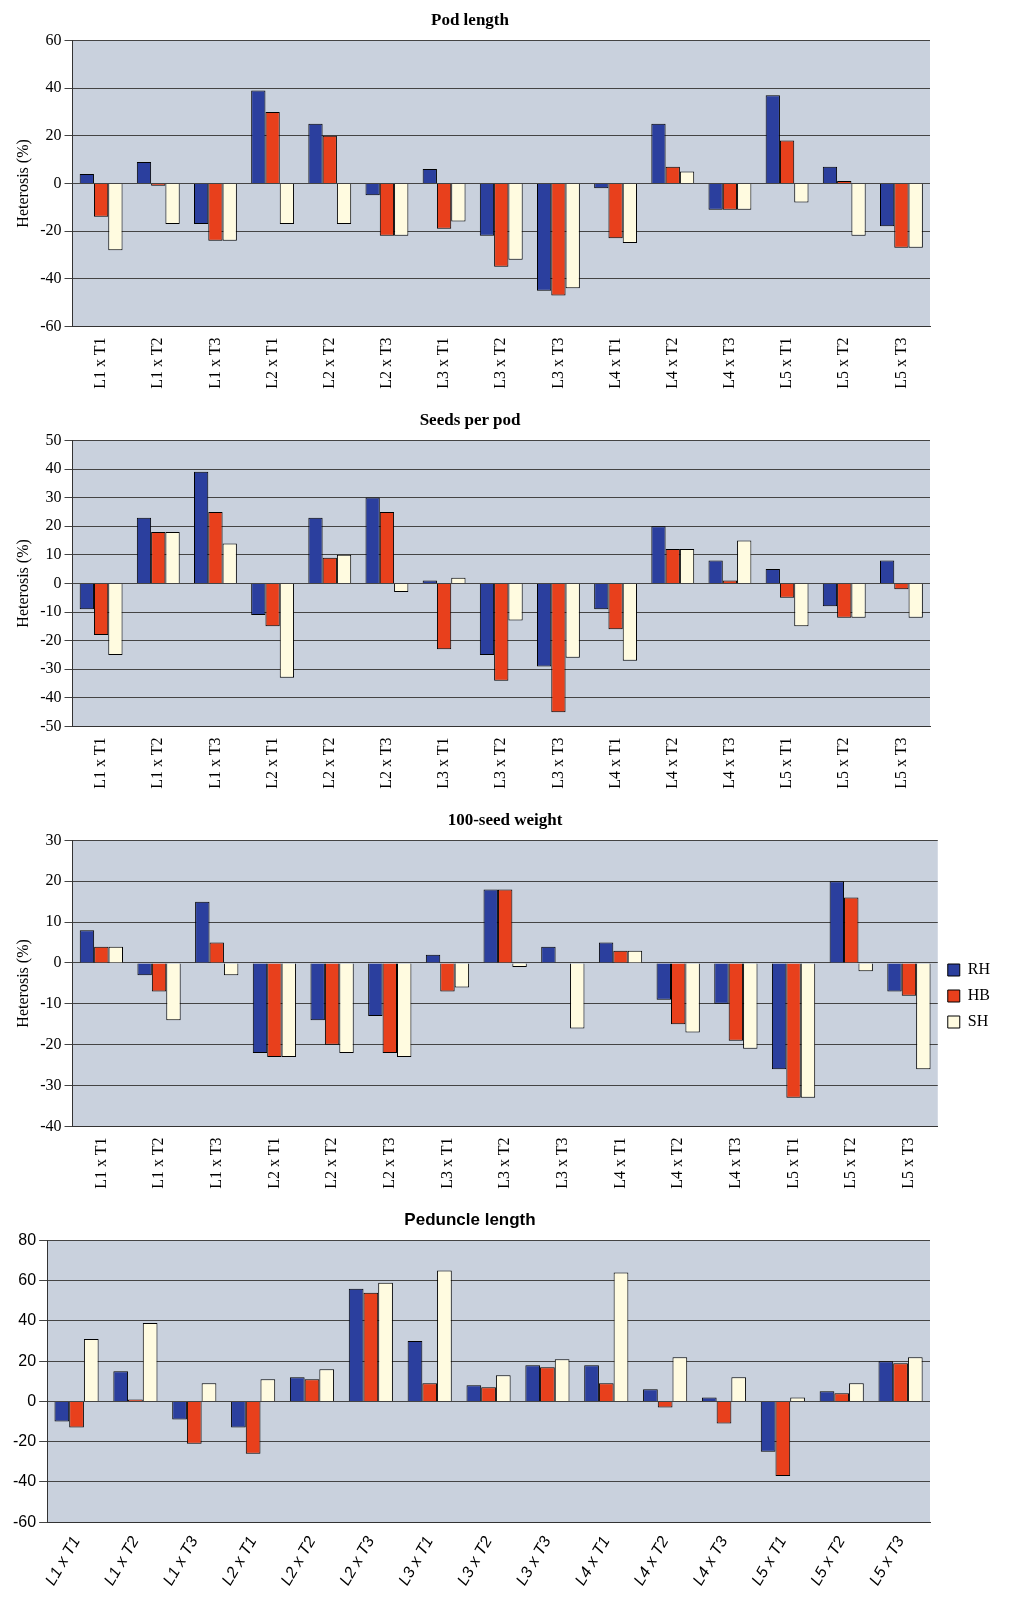 This screenshot has height=1618, width=1022. I want to click on y-tick-label: 80, so click(27, 1239).